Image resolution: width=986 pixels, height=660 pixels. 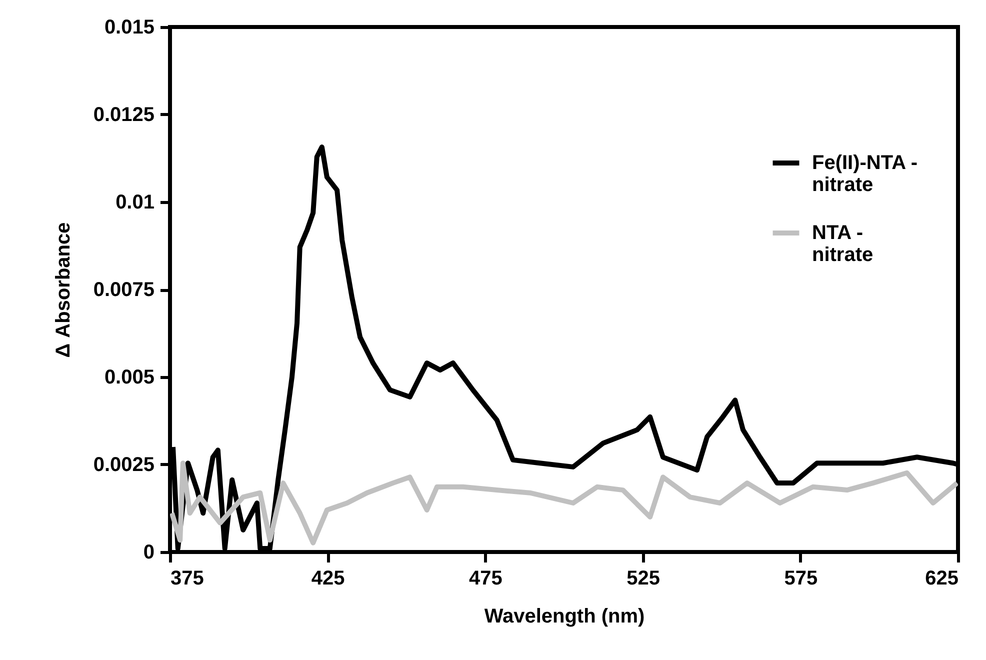 I want to click on y-tick-label: 0.0025, so click(x=123, y=465).